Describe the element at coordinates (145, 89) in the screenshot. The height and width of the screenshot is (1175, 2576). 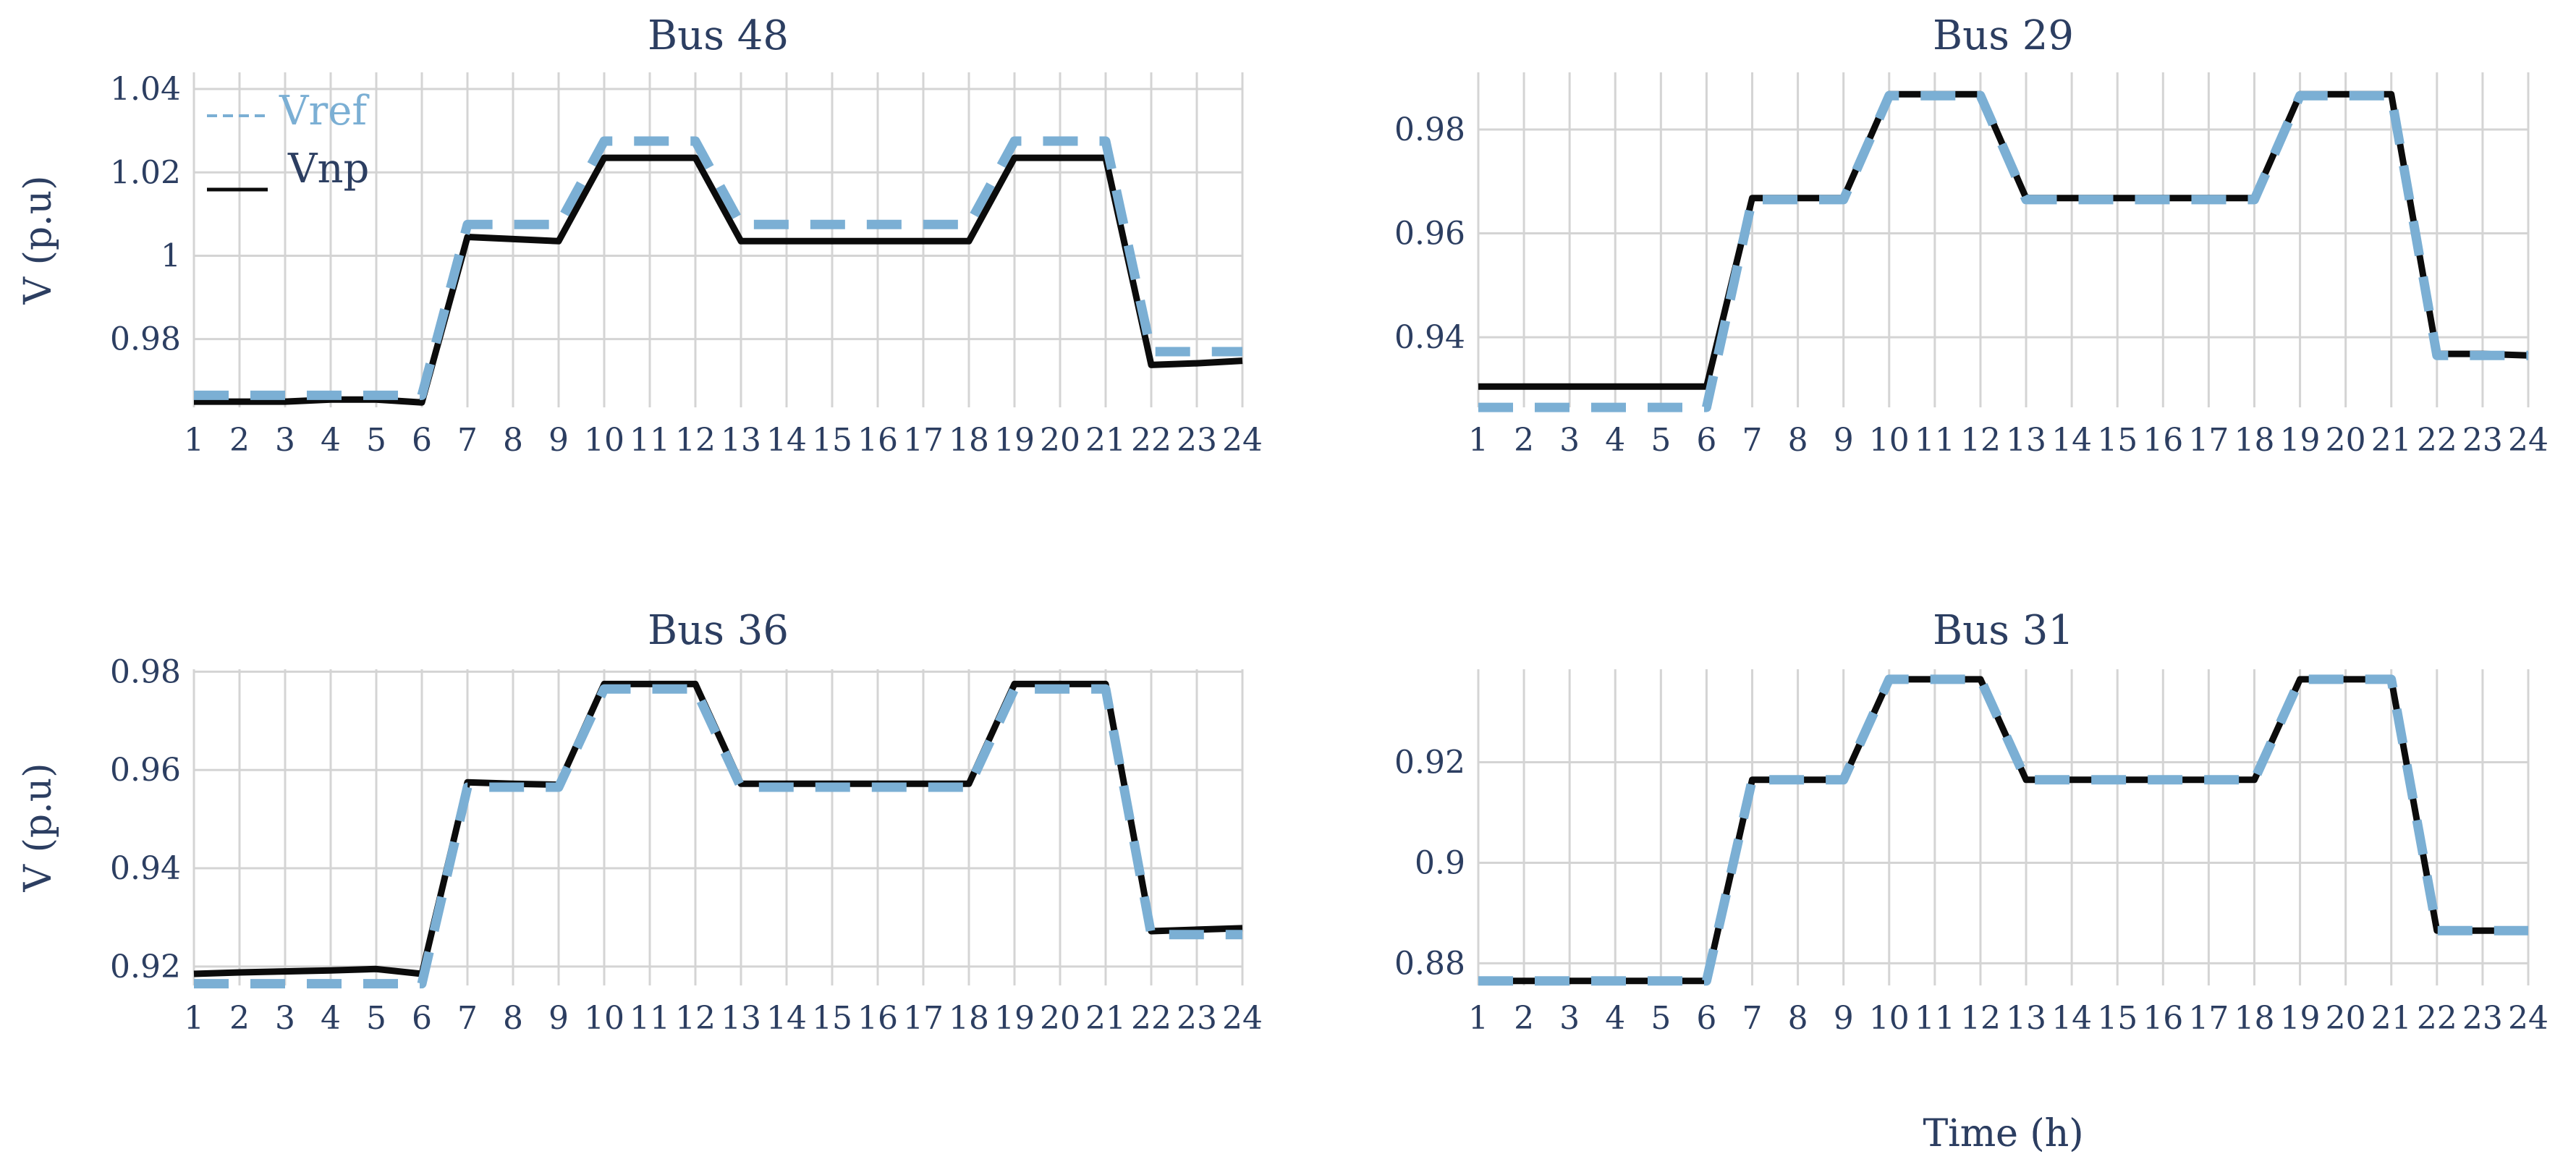
I see `y-tick-label: 1.04` at that location.